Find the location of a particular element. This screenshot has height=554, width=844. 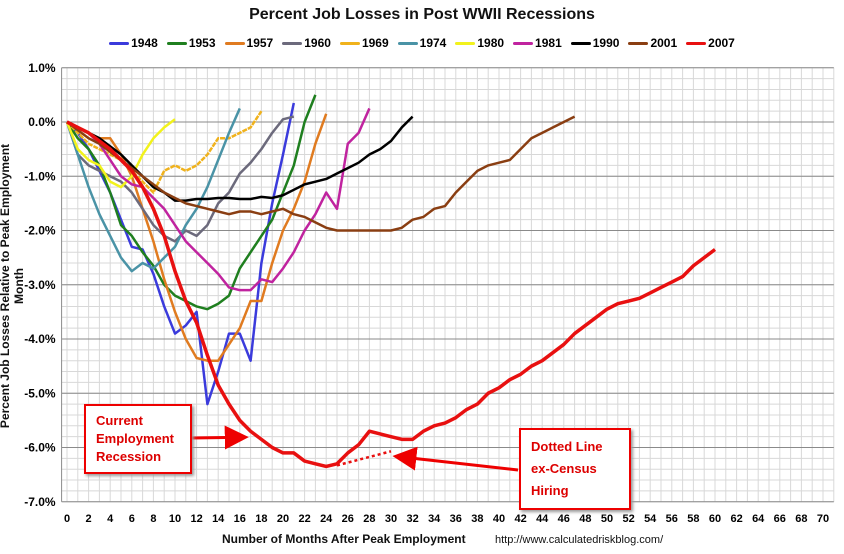

x-tick-label: 62 is located at coordinates (736, 519).